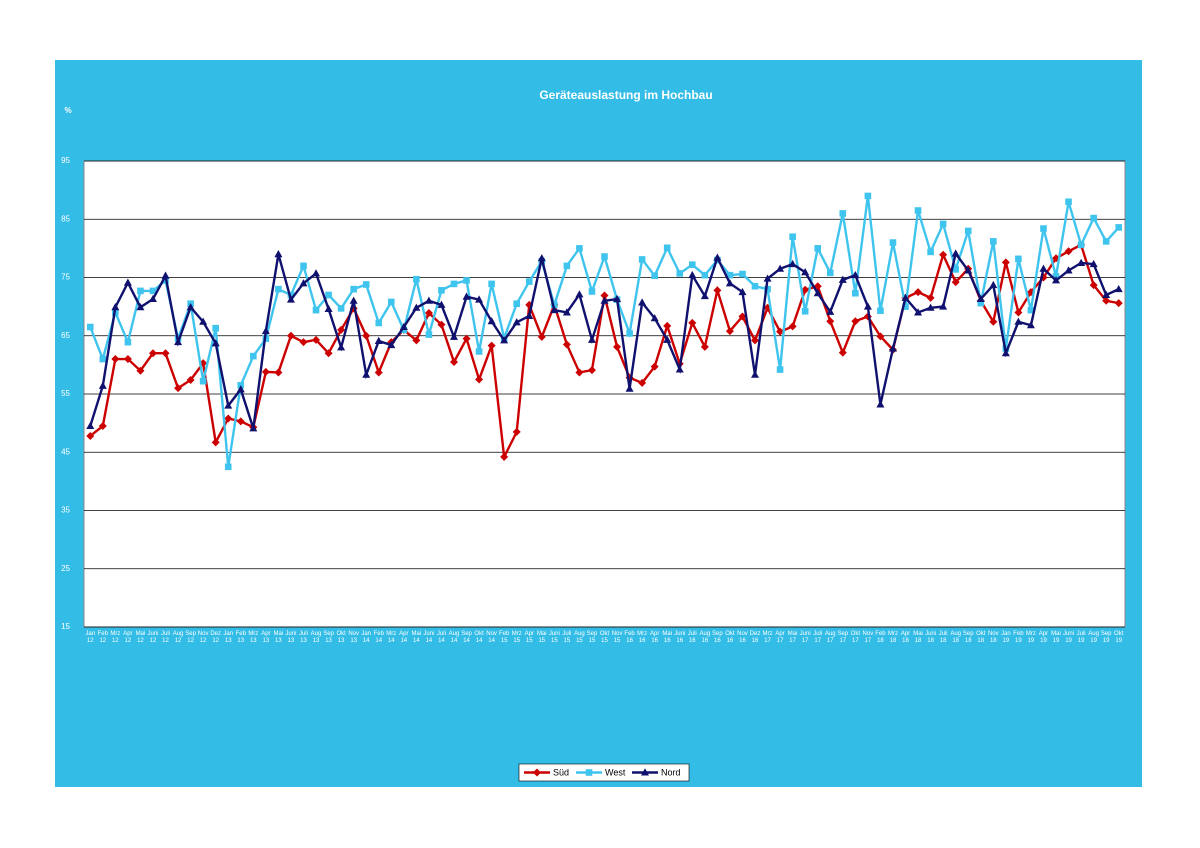 This screenshot has width=1200, height=848. Describe the element at coordinates (67, 110) in the screenshot. I see `y-axis-label: %` at that location.